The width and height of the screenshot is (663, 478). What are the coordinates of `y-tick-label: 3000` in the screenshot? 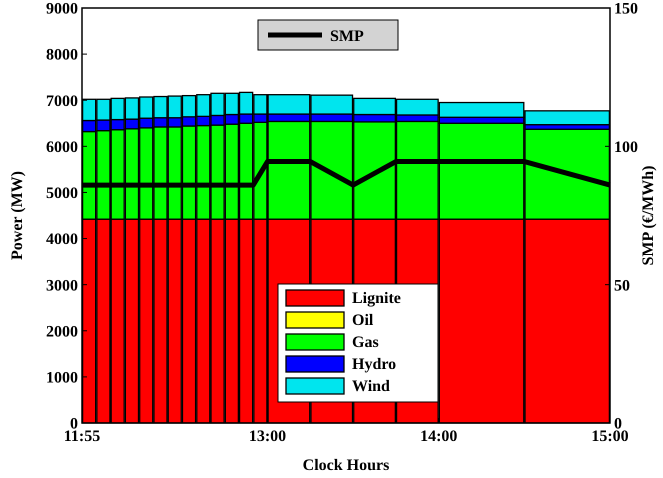 It's located at (62, 285).